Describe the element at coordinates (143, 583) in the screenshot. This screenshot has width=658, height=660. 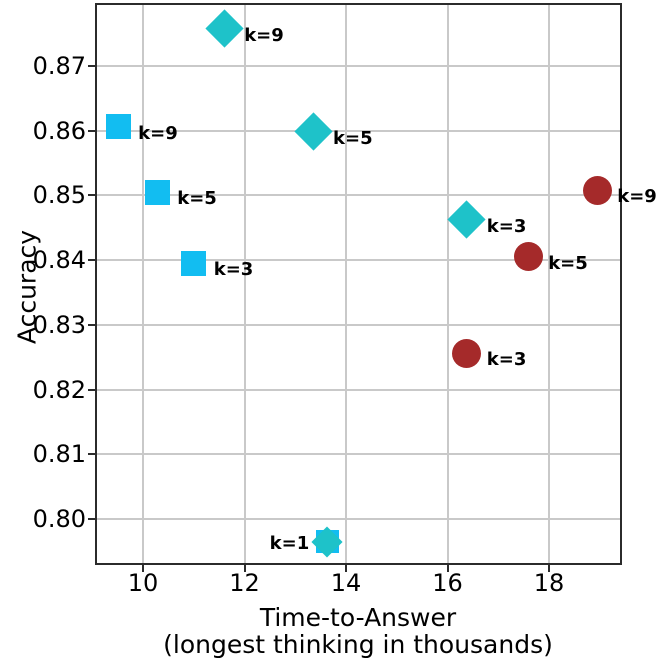
I see `x-tick-label: 10` at that location.